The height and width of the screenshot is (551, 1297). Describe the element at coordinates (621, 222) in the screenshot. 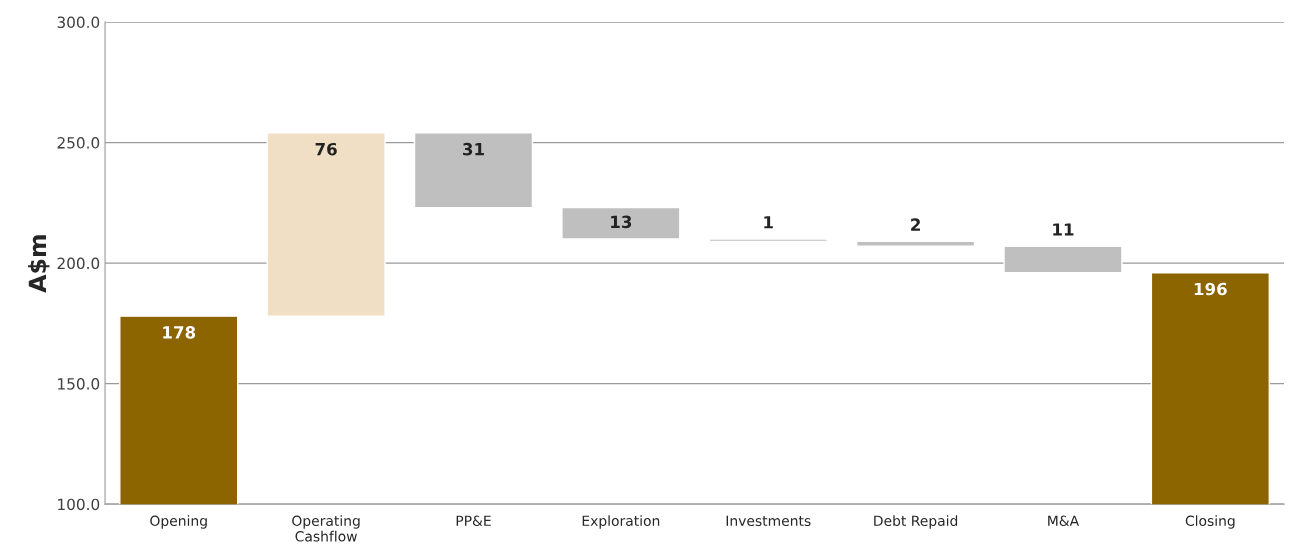

I see `data-label: 13` at that location.